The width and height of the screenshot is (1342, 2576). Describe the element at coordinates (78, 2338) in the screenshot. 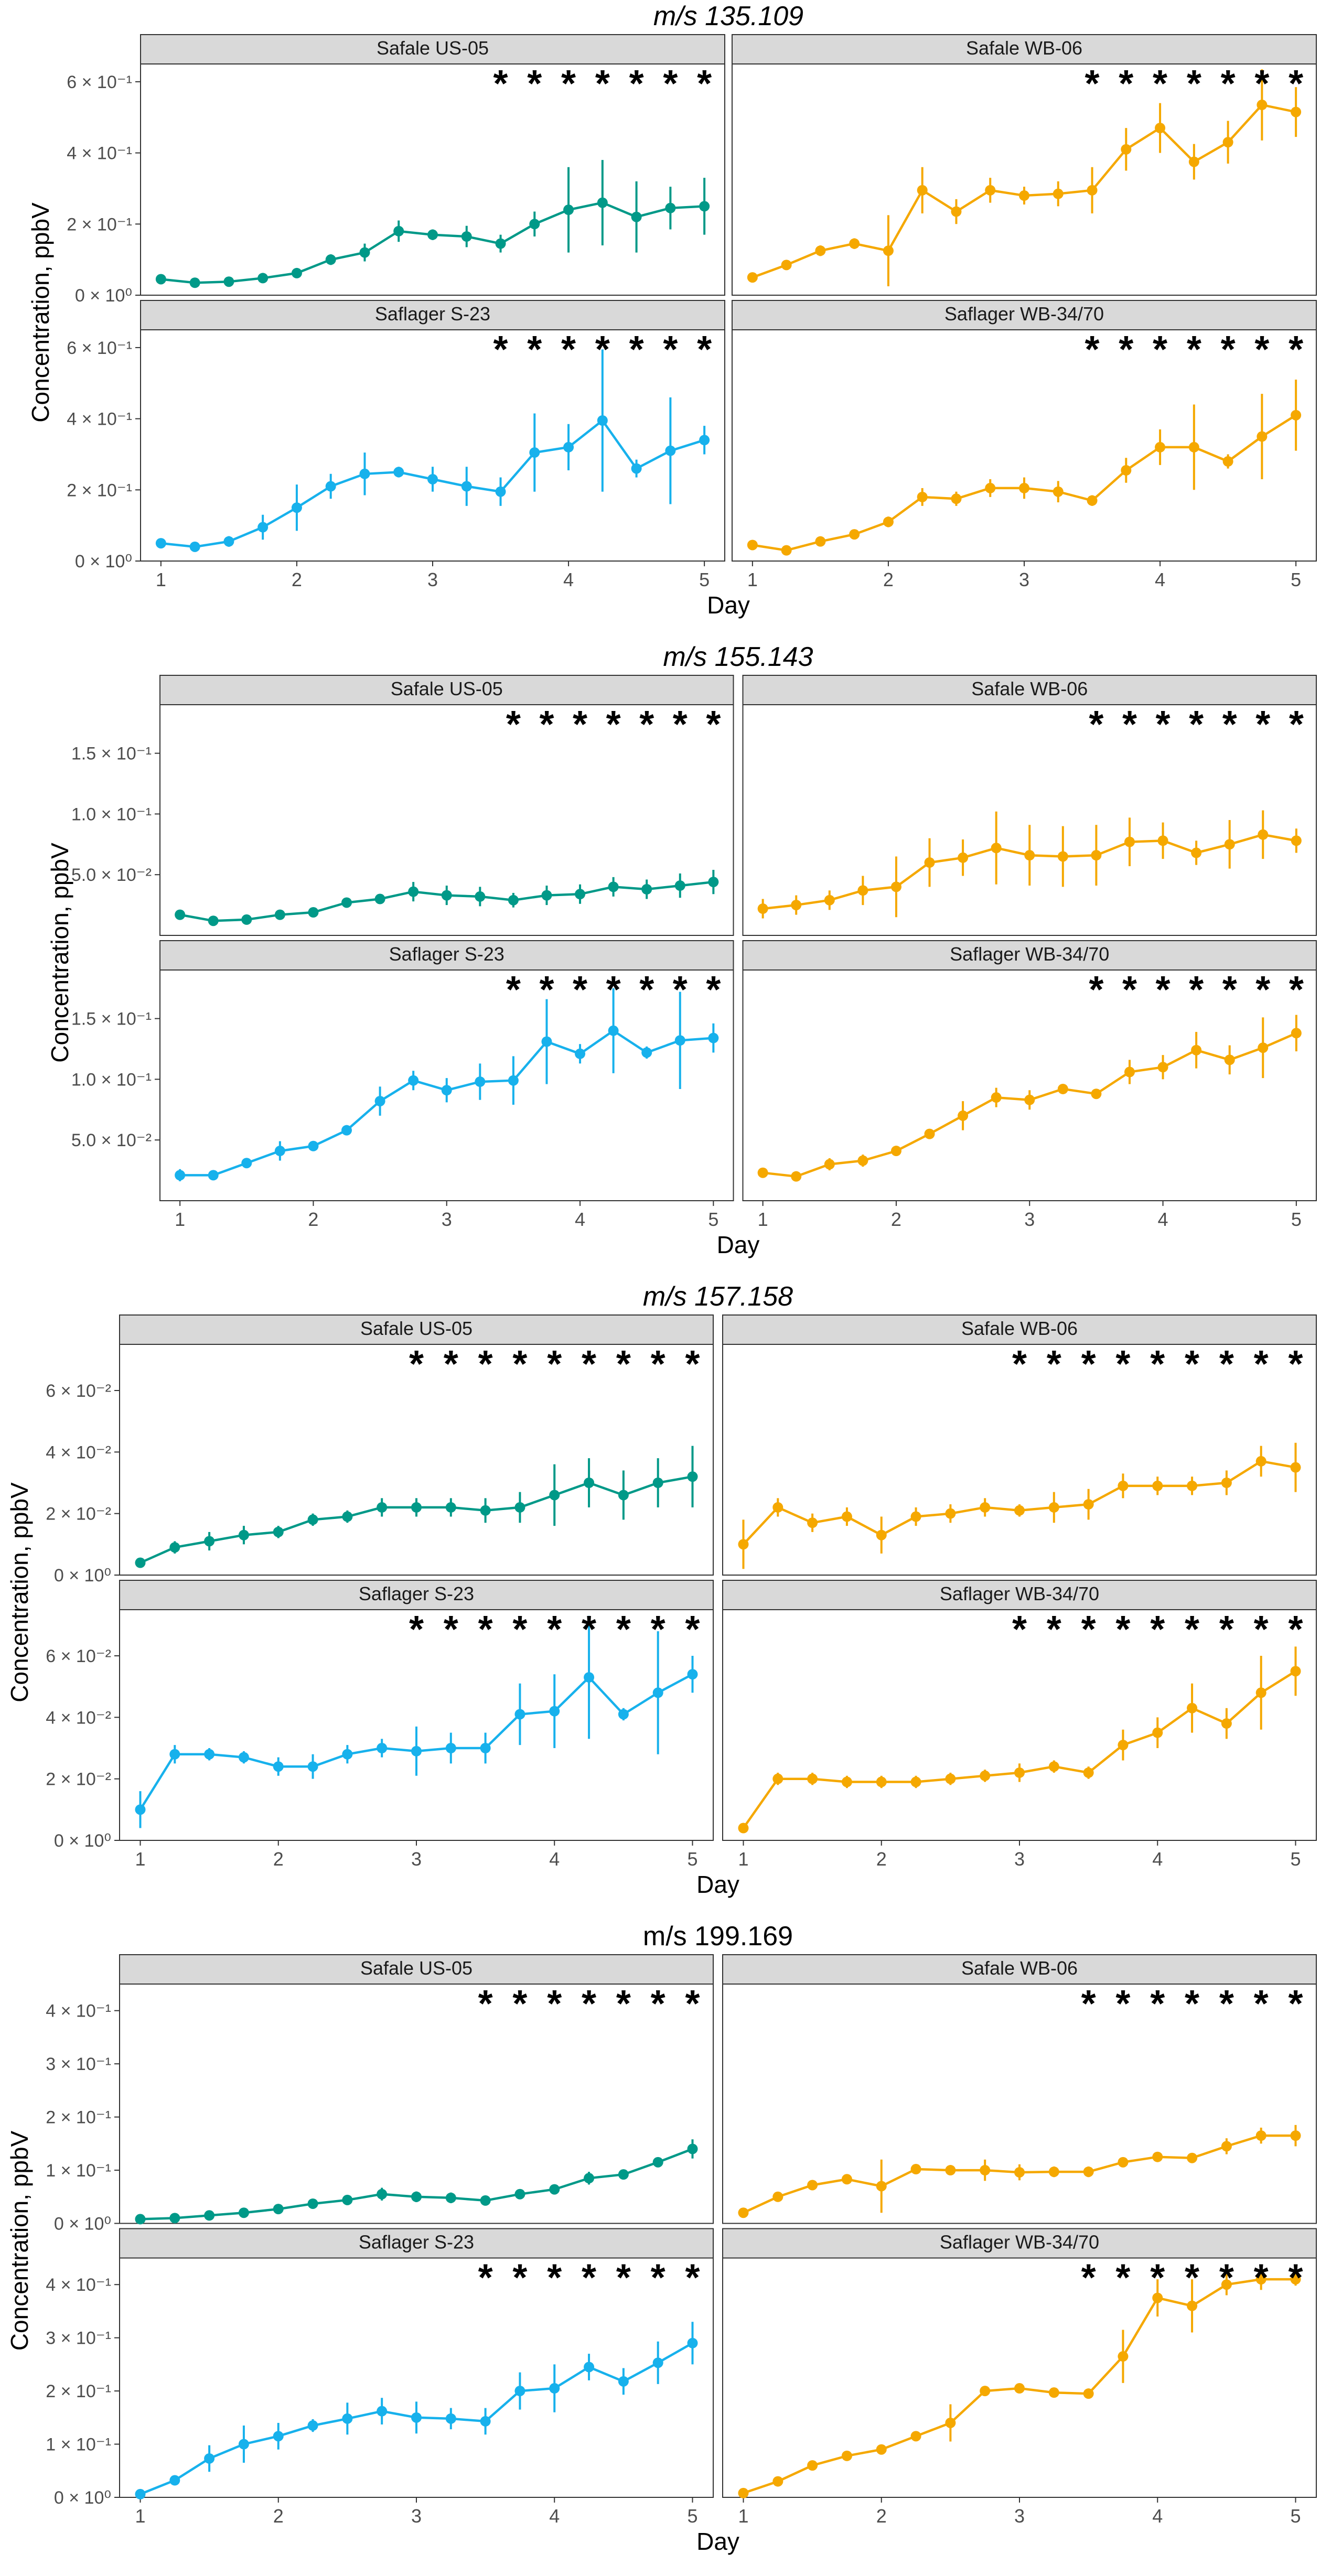

I see `y-tick-label: 3 × 10⁻¹` at that location.